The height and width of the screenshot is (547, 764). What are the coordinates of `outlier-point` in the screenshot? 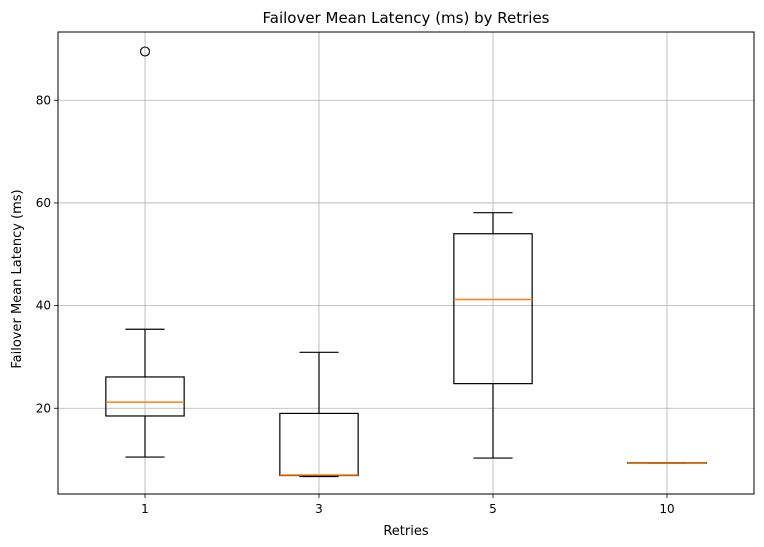 It's located at (145, 51).